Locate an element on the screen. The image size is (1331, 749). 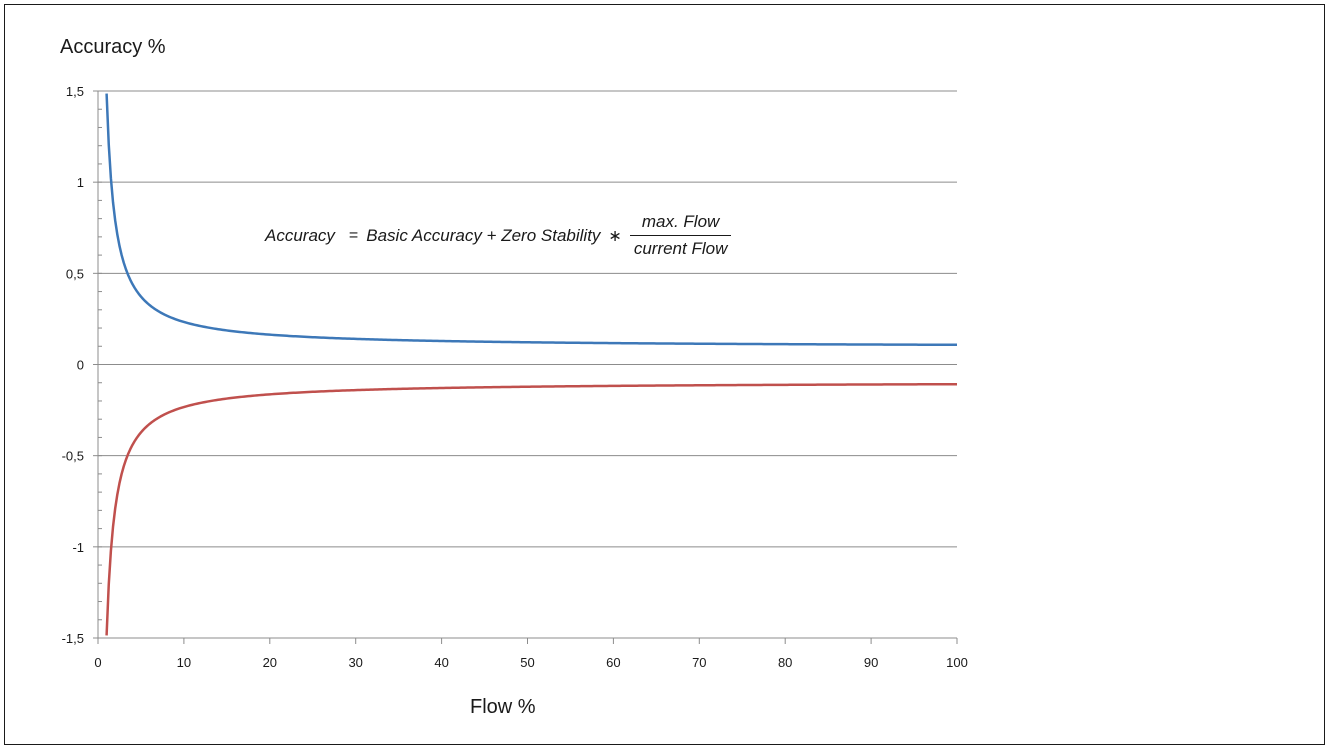
x-tick-label: 100 is located at coordinates (957, 662).